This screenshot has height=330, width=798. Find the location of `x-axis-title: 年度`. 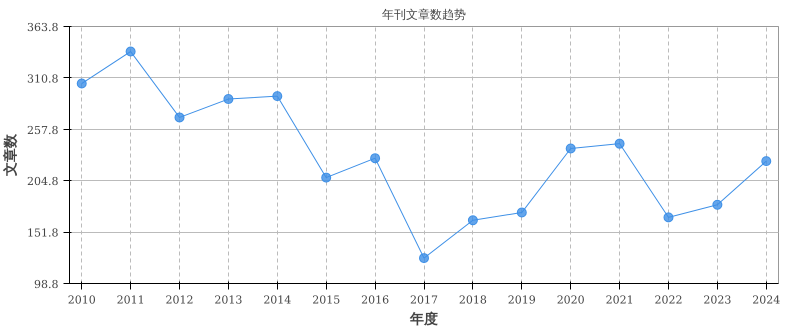

x-axis-title: 年度 is located at coordinates (423, 319).